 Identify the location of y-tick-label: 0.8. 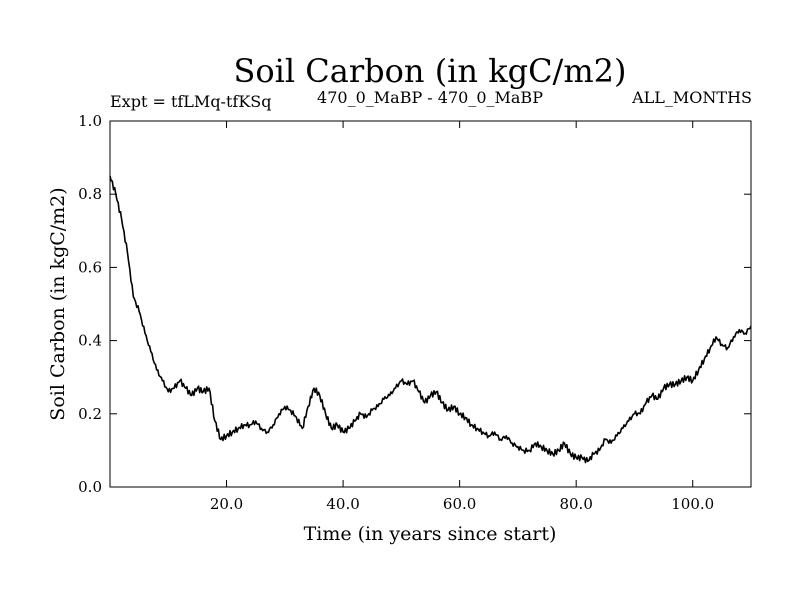
(90, 194).